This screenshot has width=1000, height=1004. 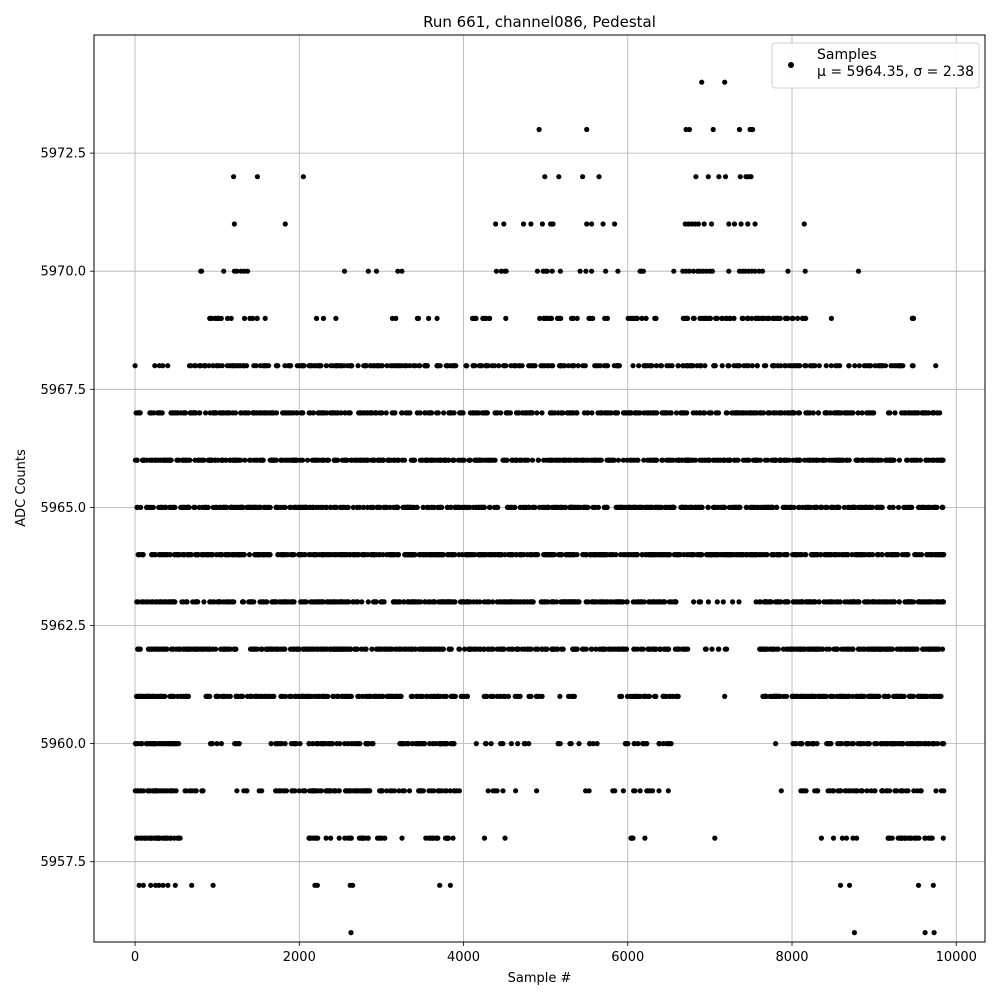 I want to click on x-tick-label: 6000, so click(x=627, y=957).